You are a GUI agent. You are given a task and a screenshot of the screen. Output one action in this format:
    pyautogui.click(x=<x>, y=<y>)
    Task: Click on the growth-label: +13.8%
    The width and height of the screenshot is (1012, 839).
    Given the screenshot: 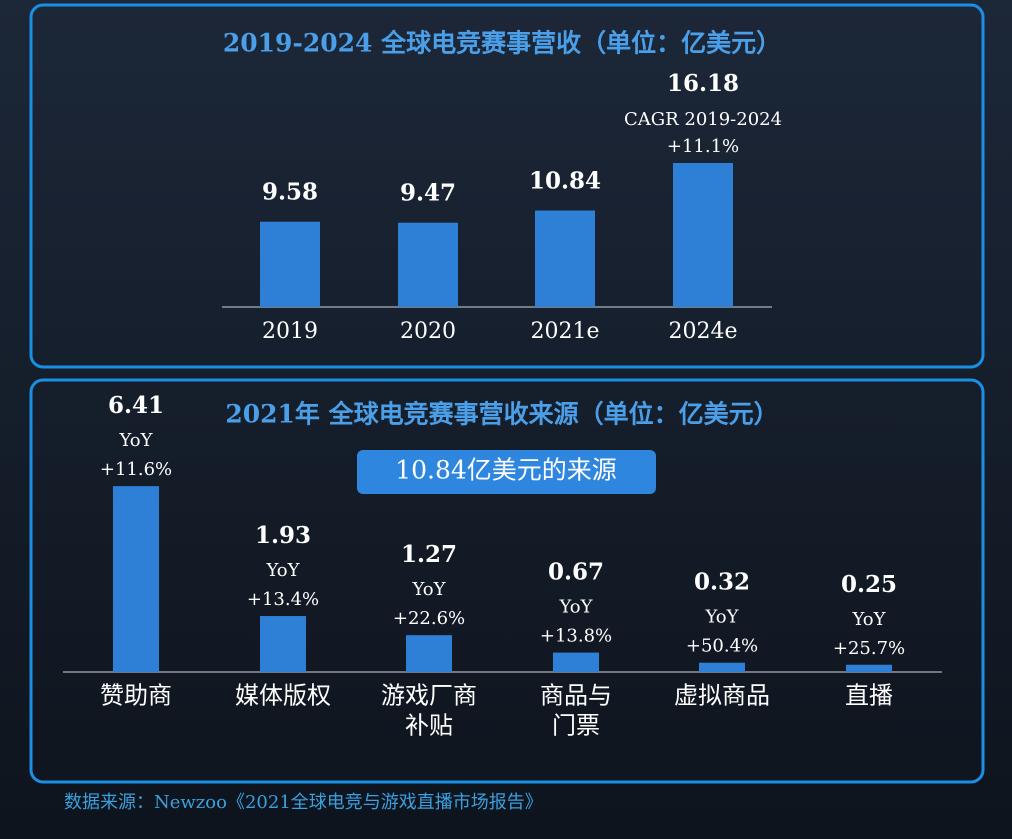 What is the action you would take?
    pyautogui.click(x=576, y=636)
    